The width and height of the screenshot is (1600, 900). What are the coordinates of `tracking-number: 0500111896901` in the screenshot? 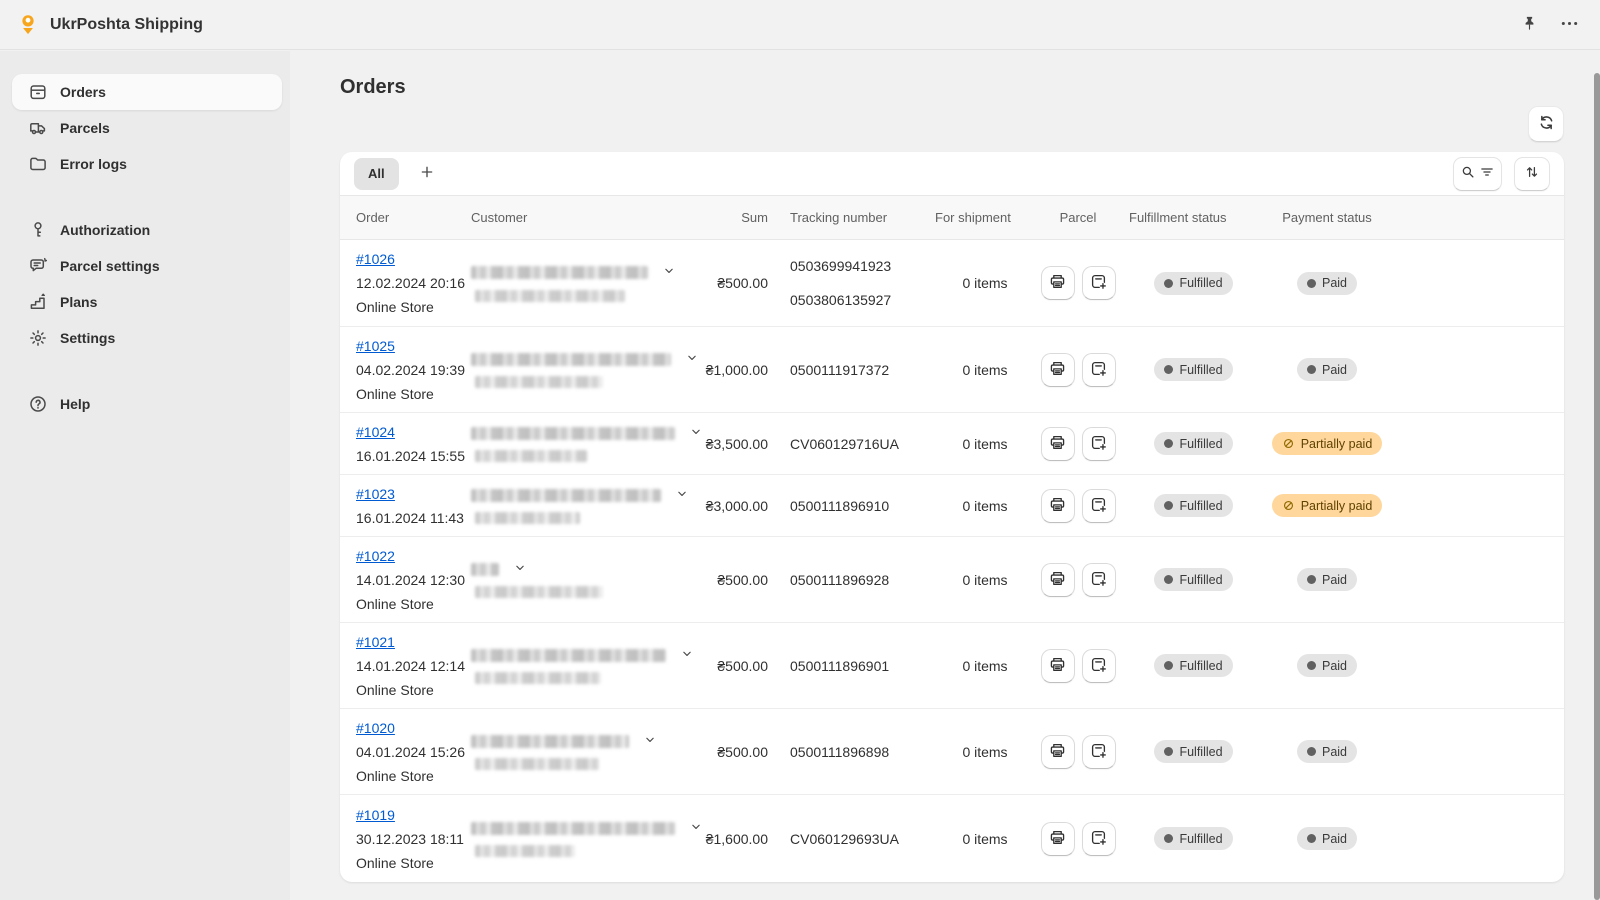 It's located at (840, 665).